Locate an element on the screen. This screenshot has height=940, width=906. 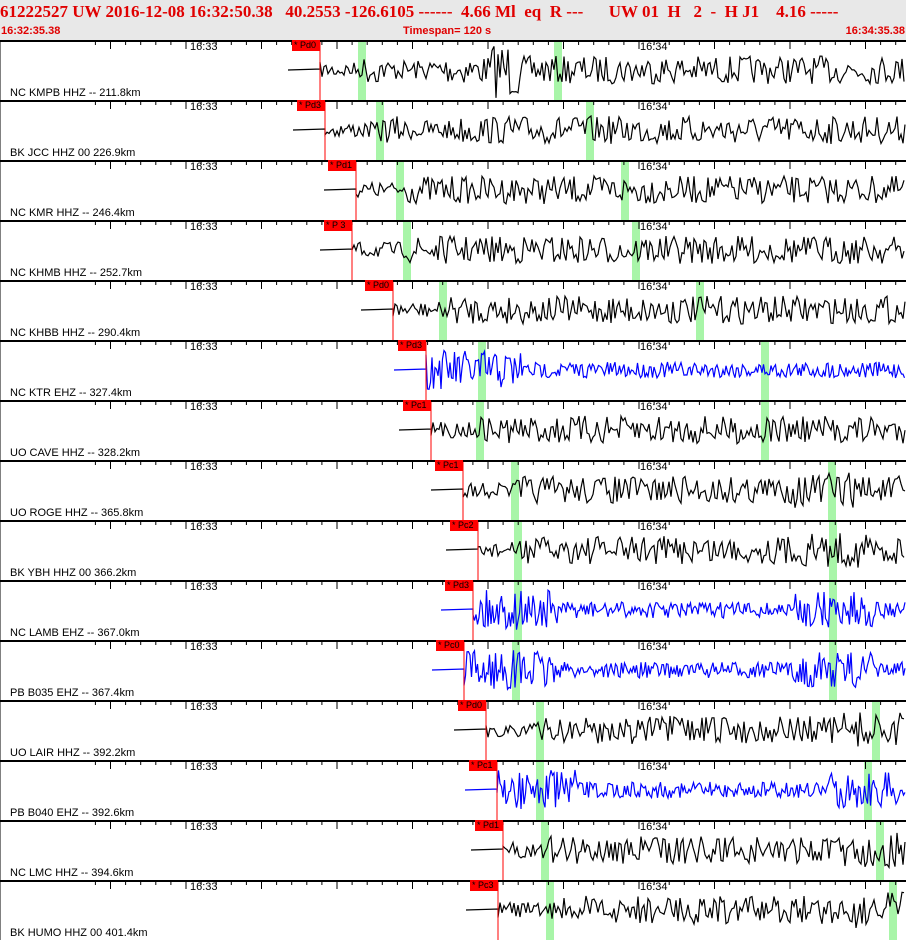
trace-row: 16:33 16:34 * P 3 NC KHMB HHZ -- 252.7km is located at coordinates (453, 250).